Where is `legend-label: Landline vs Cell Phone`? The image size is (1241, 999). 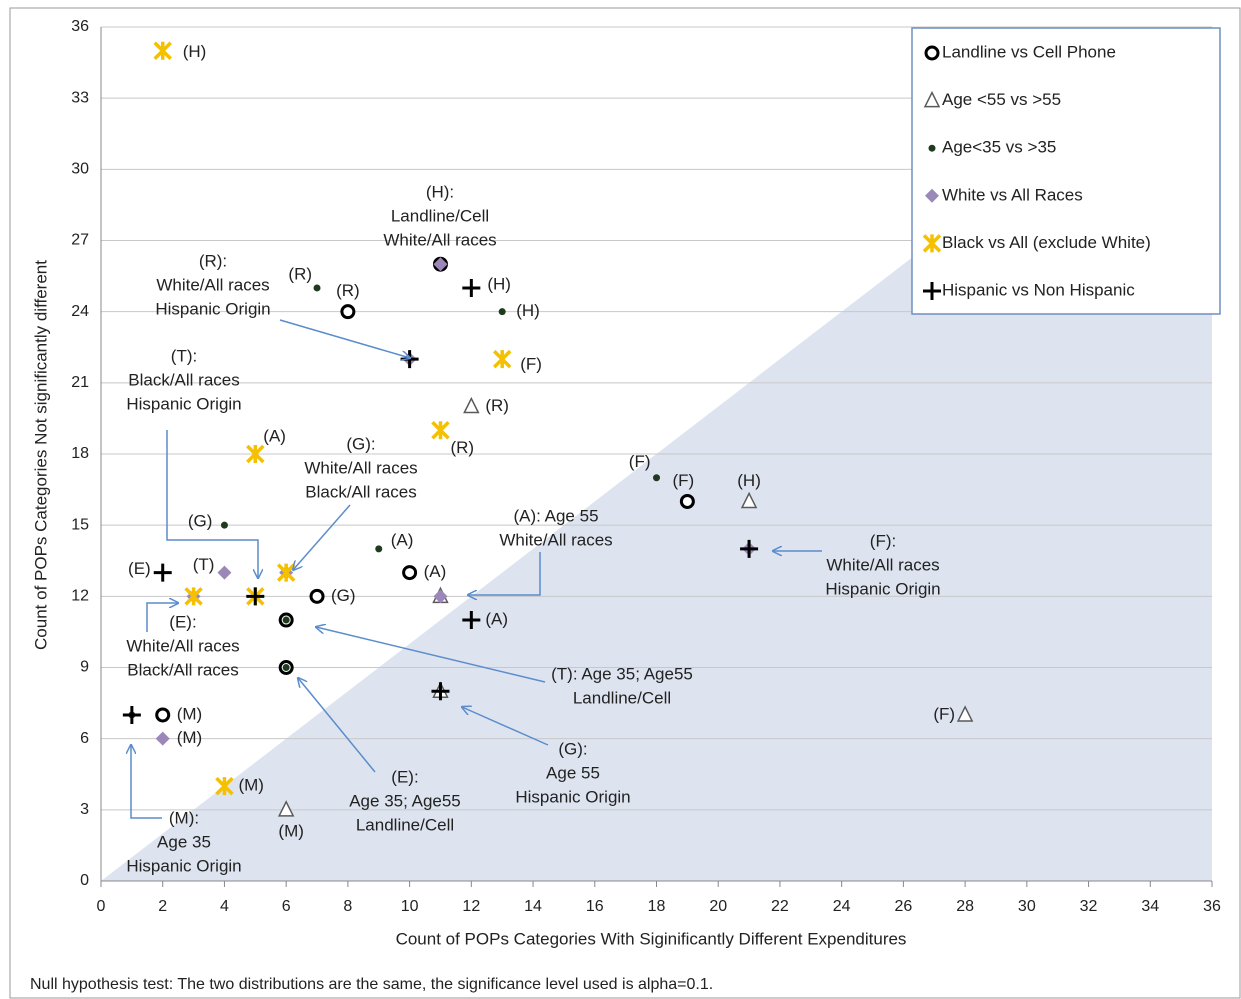 legend-label: Landline vs Cell Phone is located at coordinates (1029, 51).